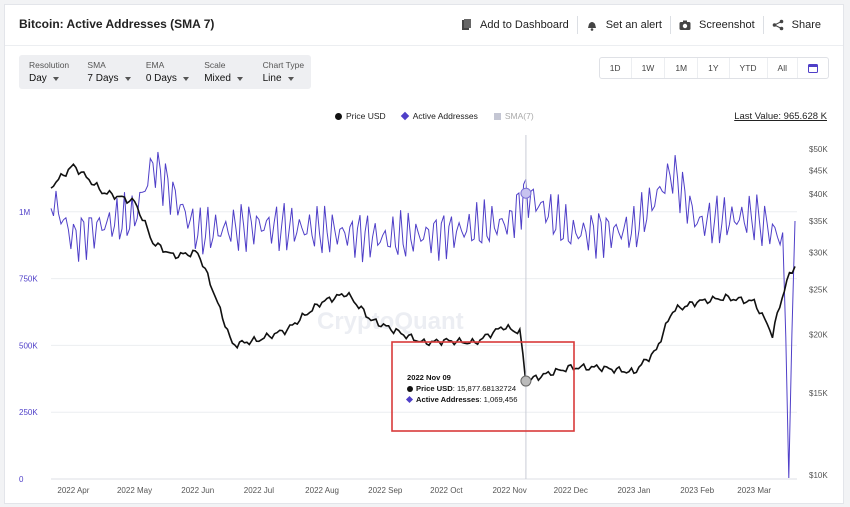  I want to click on watermark: CryptoQuant, so click(390, 321).